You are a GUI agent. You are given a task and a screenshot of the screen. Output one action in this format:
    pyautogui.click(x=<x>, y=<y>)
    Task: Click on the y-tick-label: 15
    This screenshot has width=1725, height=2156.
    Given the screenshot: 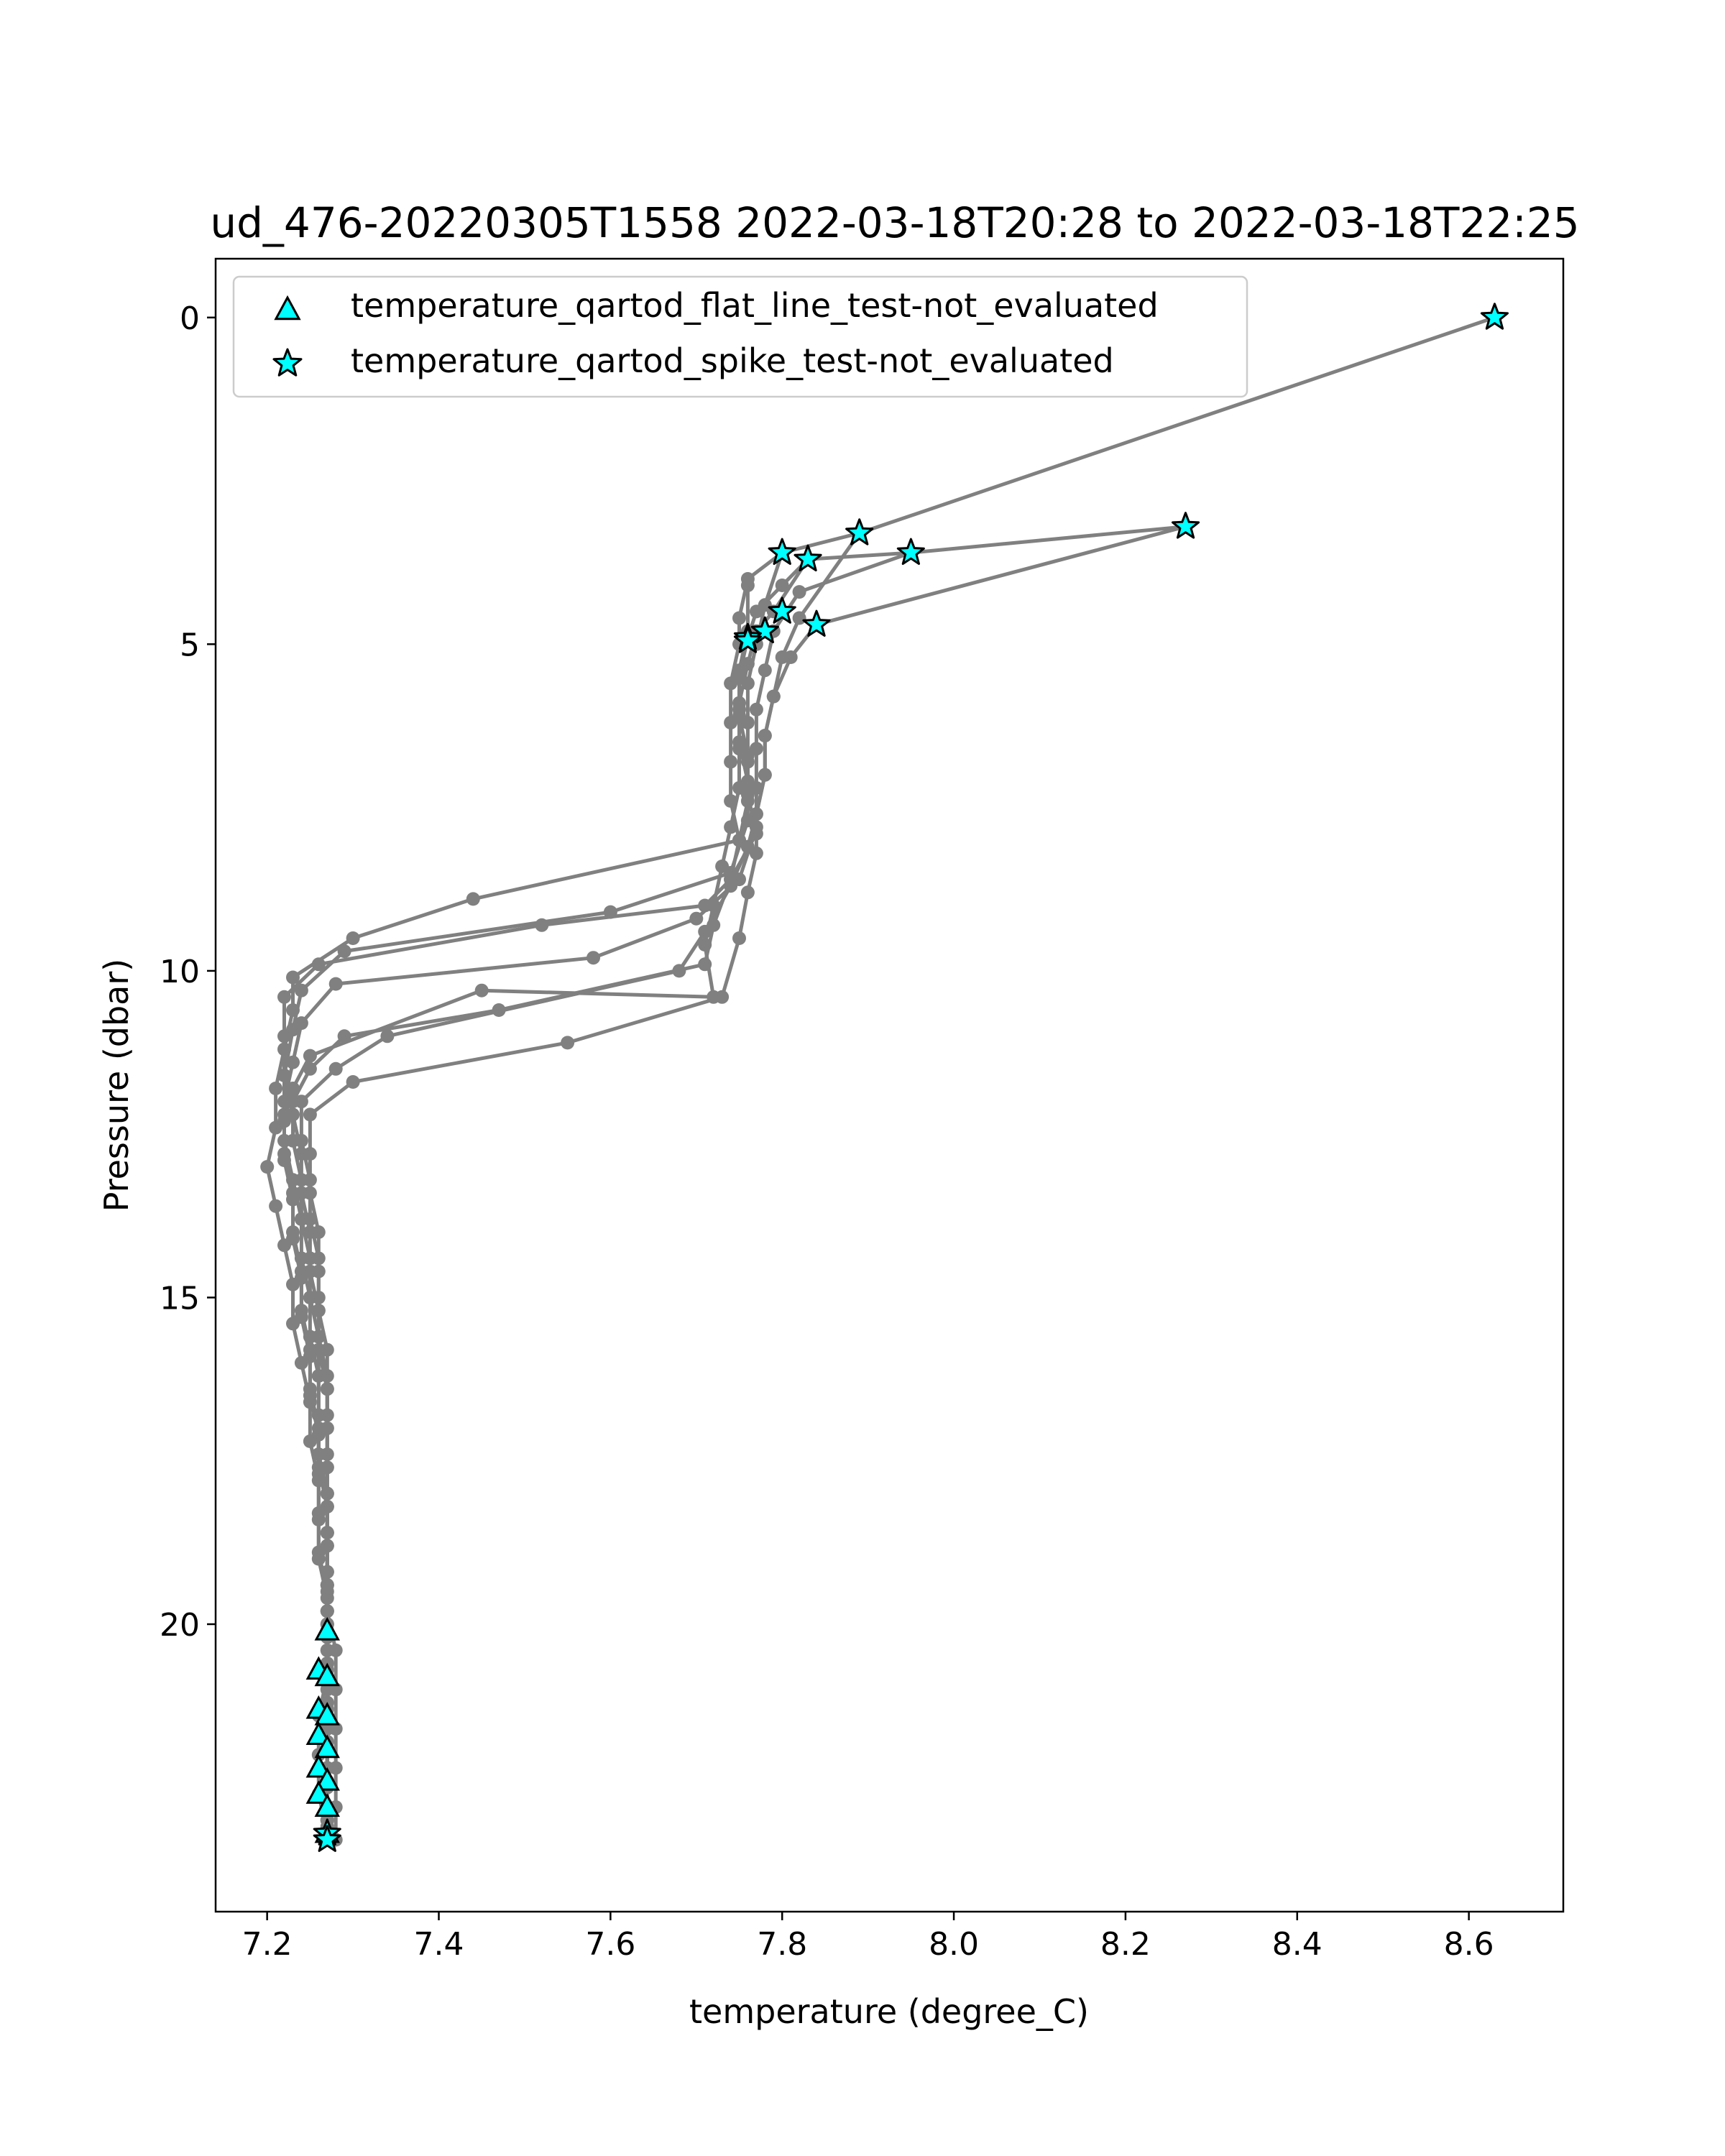 What is the action you would take?
    pyautogui.click(x=180, y=1299)
    